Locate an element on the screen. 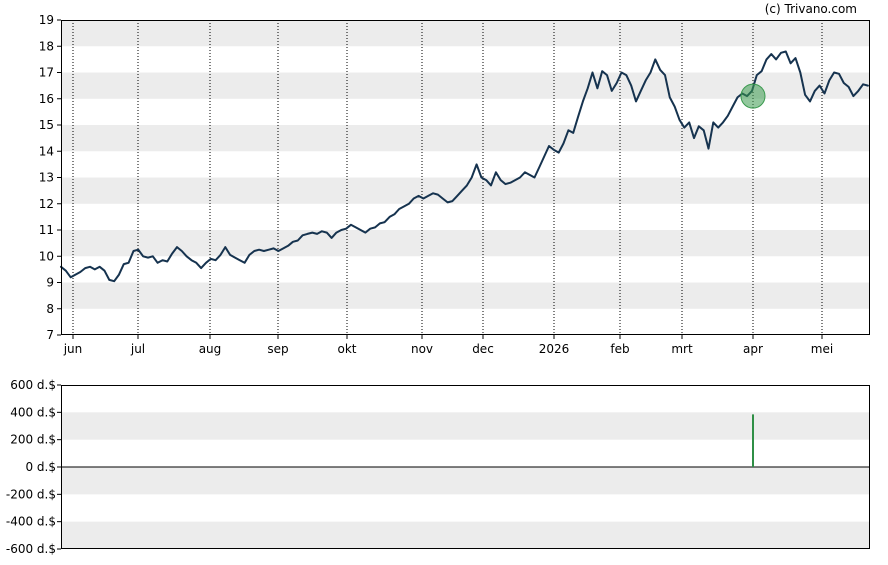 Image resolution: width=888 pixels, height=565 pixels. transaction-marker is located at coordinates (753, 96).